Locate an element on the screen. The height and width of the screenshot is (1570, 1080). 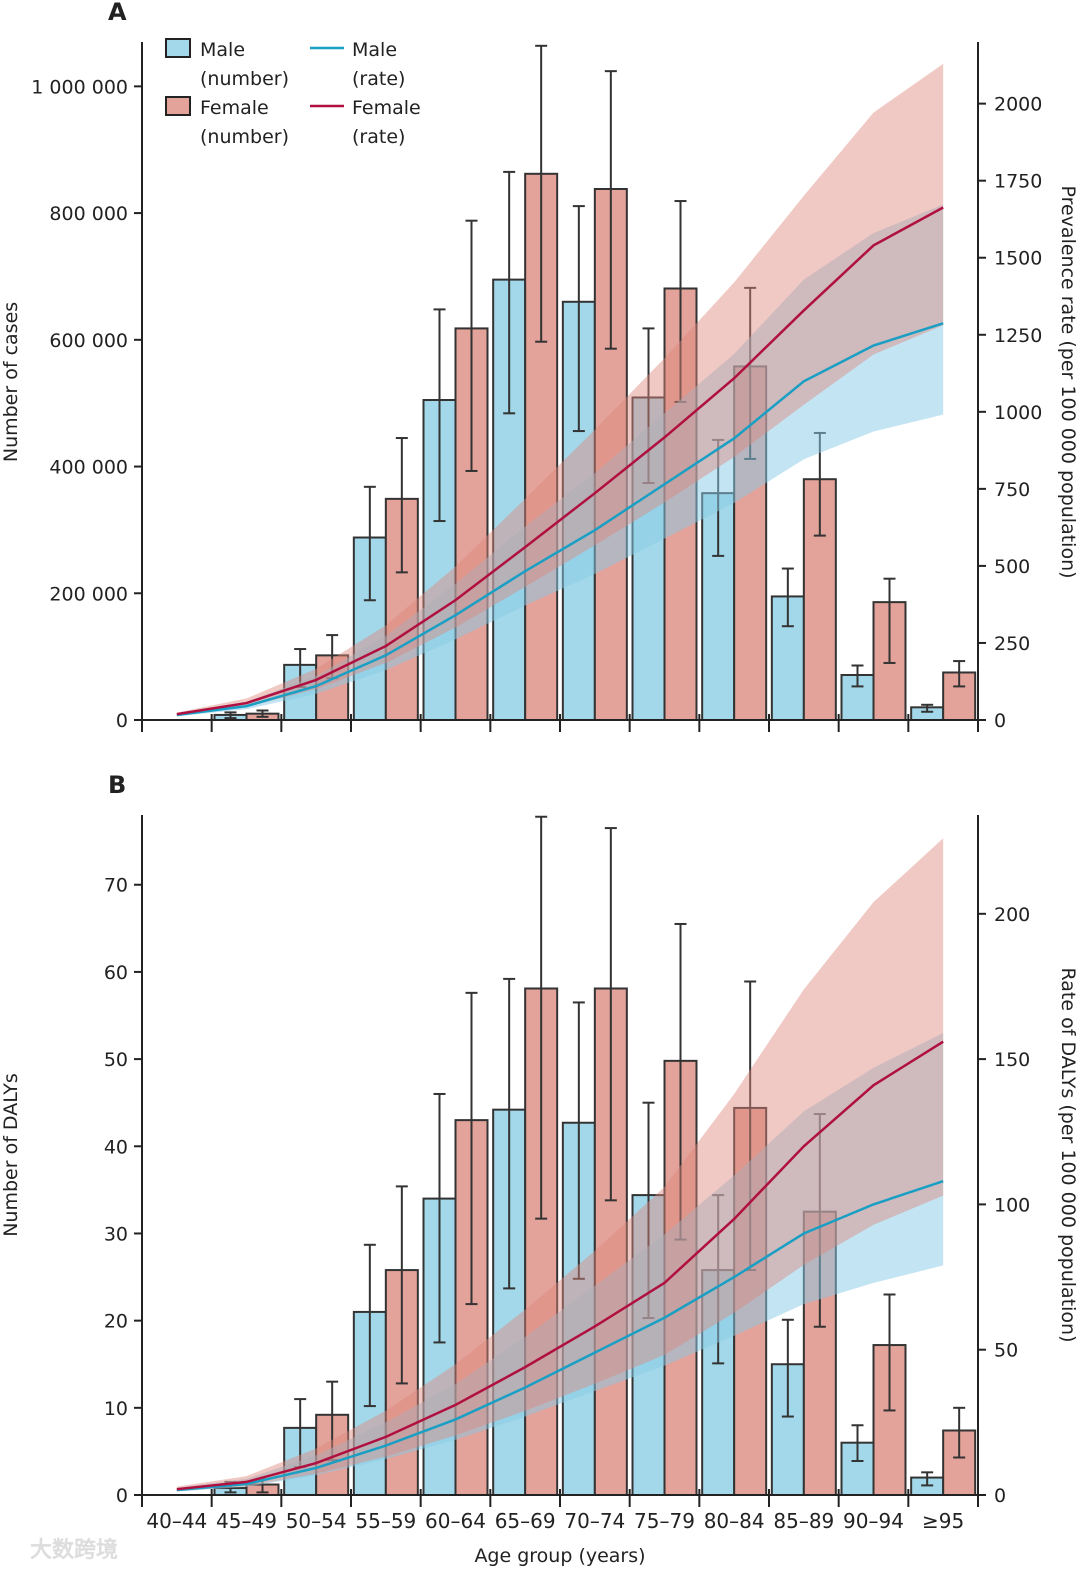
legend-female-rate-label: Female is located at coordinates (386, 108).